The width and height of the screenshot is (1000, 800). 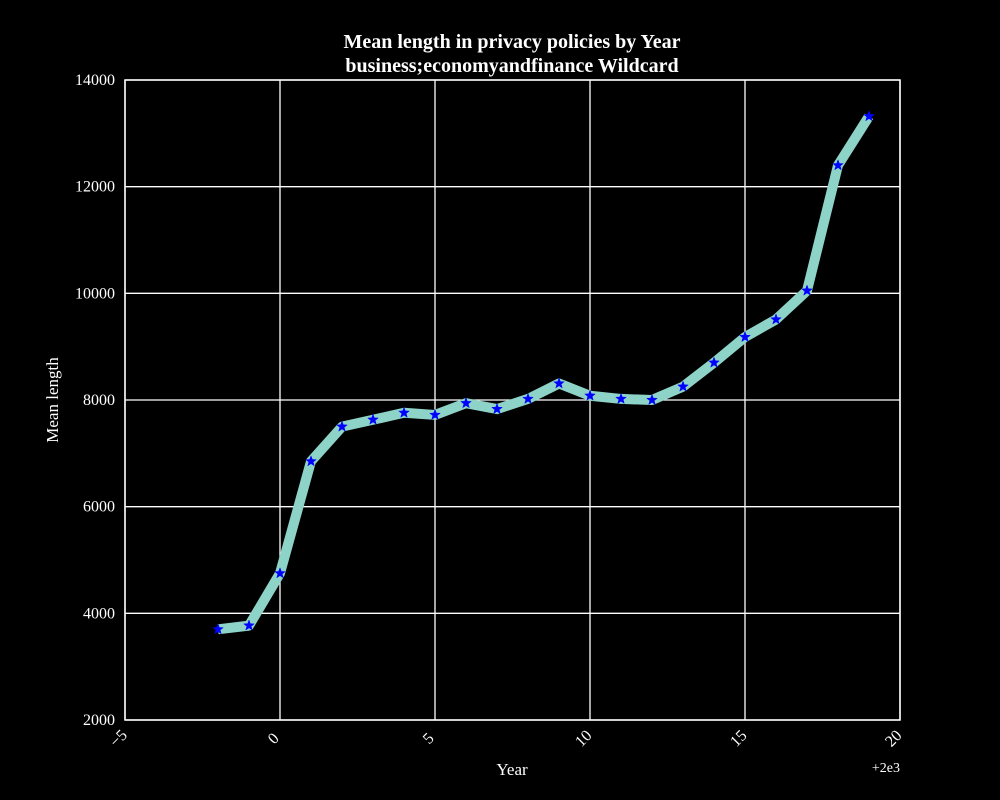 I want to click on x-tick-label: −5, so click(x=119, y=739).